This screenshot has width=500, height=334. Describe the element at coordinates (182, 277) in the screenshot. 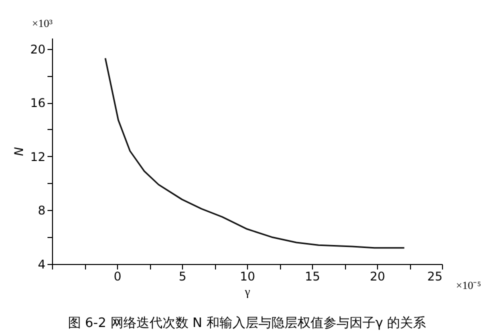

I see `x-tick-label: 5` at that location.